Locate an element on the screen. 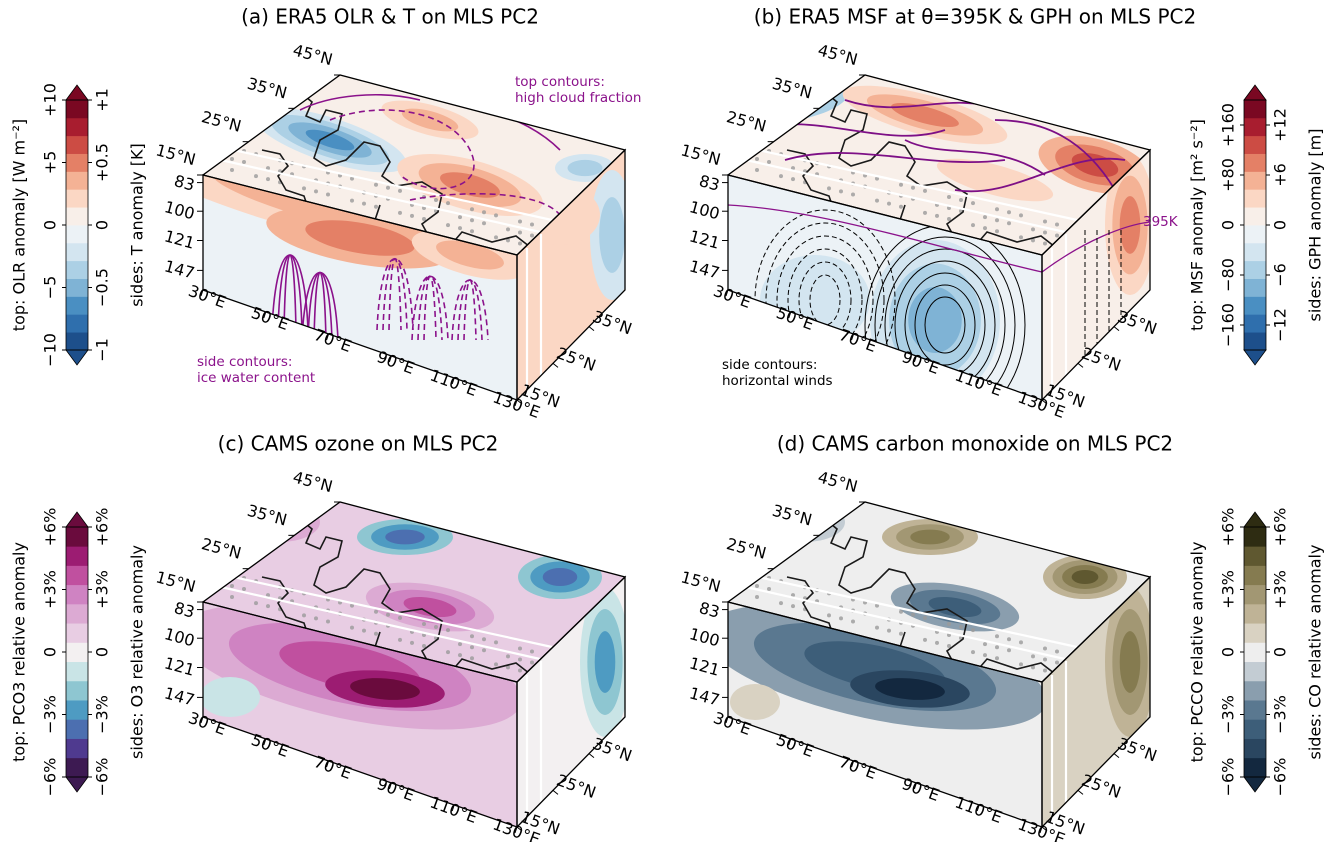 The image size is (1342, 842). pressure-tick-label: 147 is located at coordinates (704, 696).